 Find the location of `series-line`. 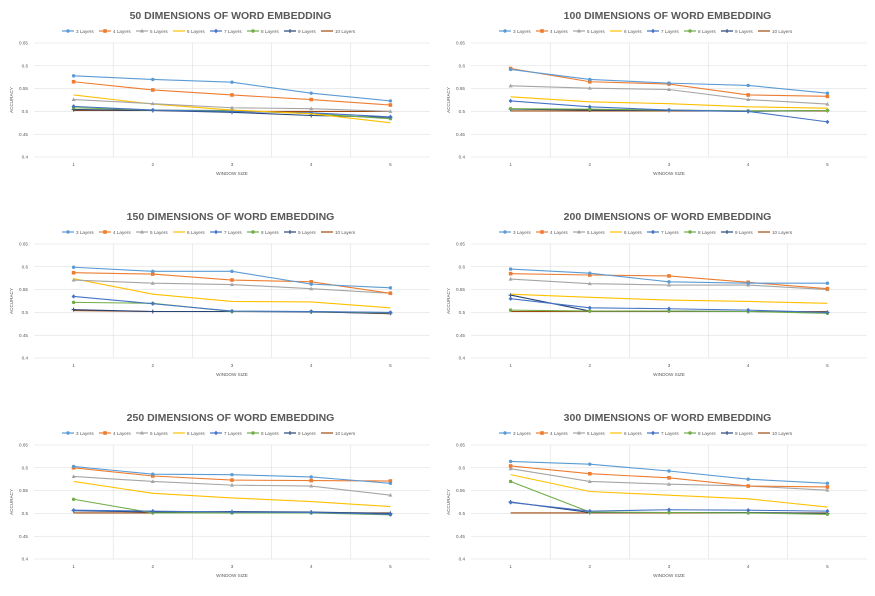

series-line is located at coordinates (232, 494).